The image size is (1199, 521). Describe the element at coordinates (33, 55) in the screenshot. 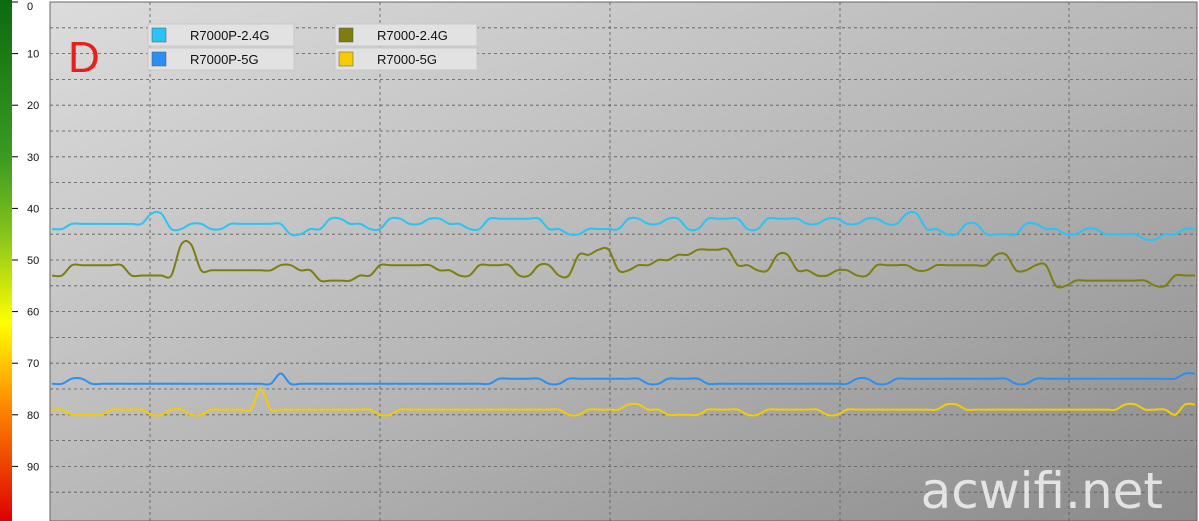

I see `y-tick-label: 10` at that location.